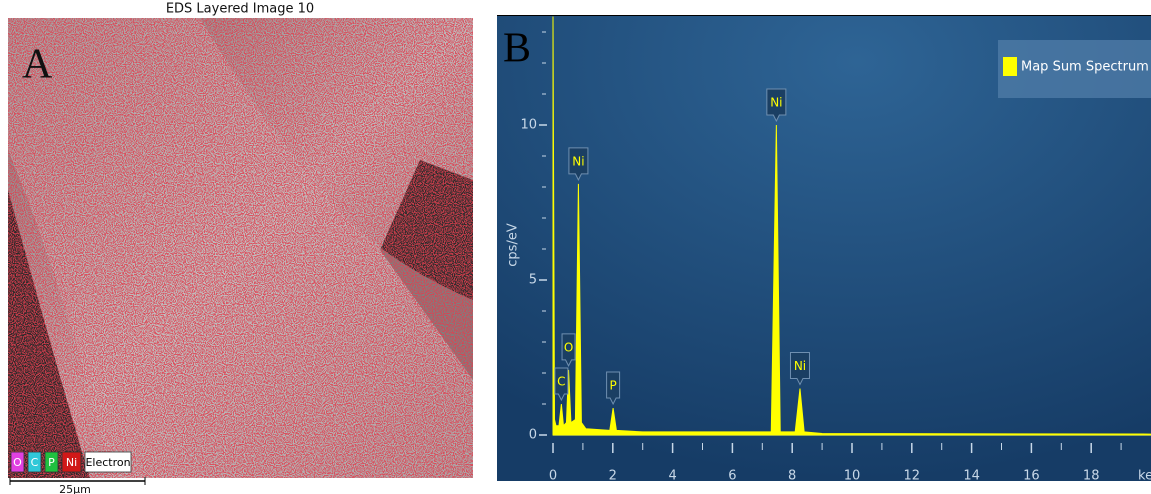  What do you see at coordinates (37, 65) in the screenshot?
I see `panel-label: A` at bounding box center [37, 65].